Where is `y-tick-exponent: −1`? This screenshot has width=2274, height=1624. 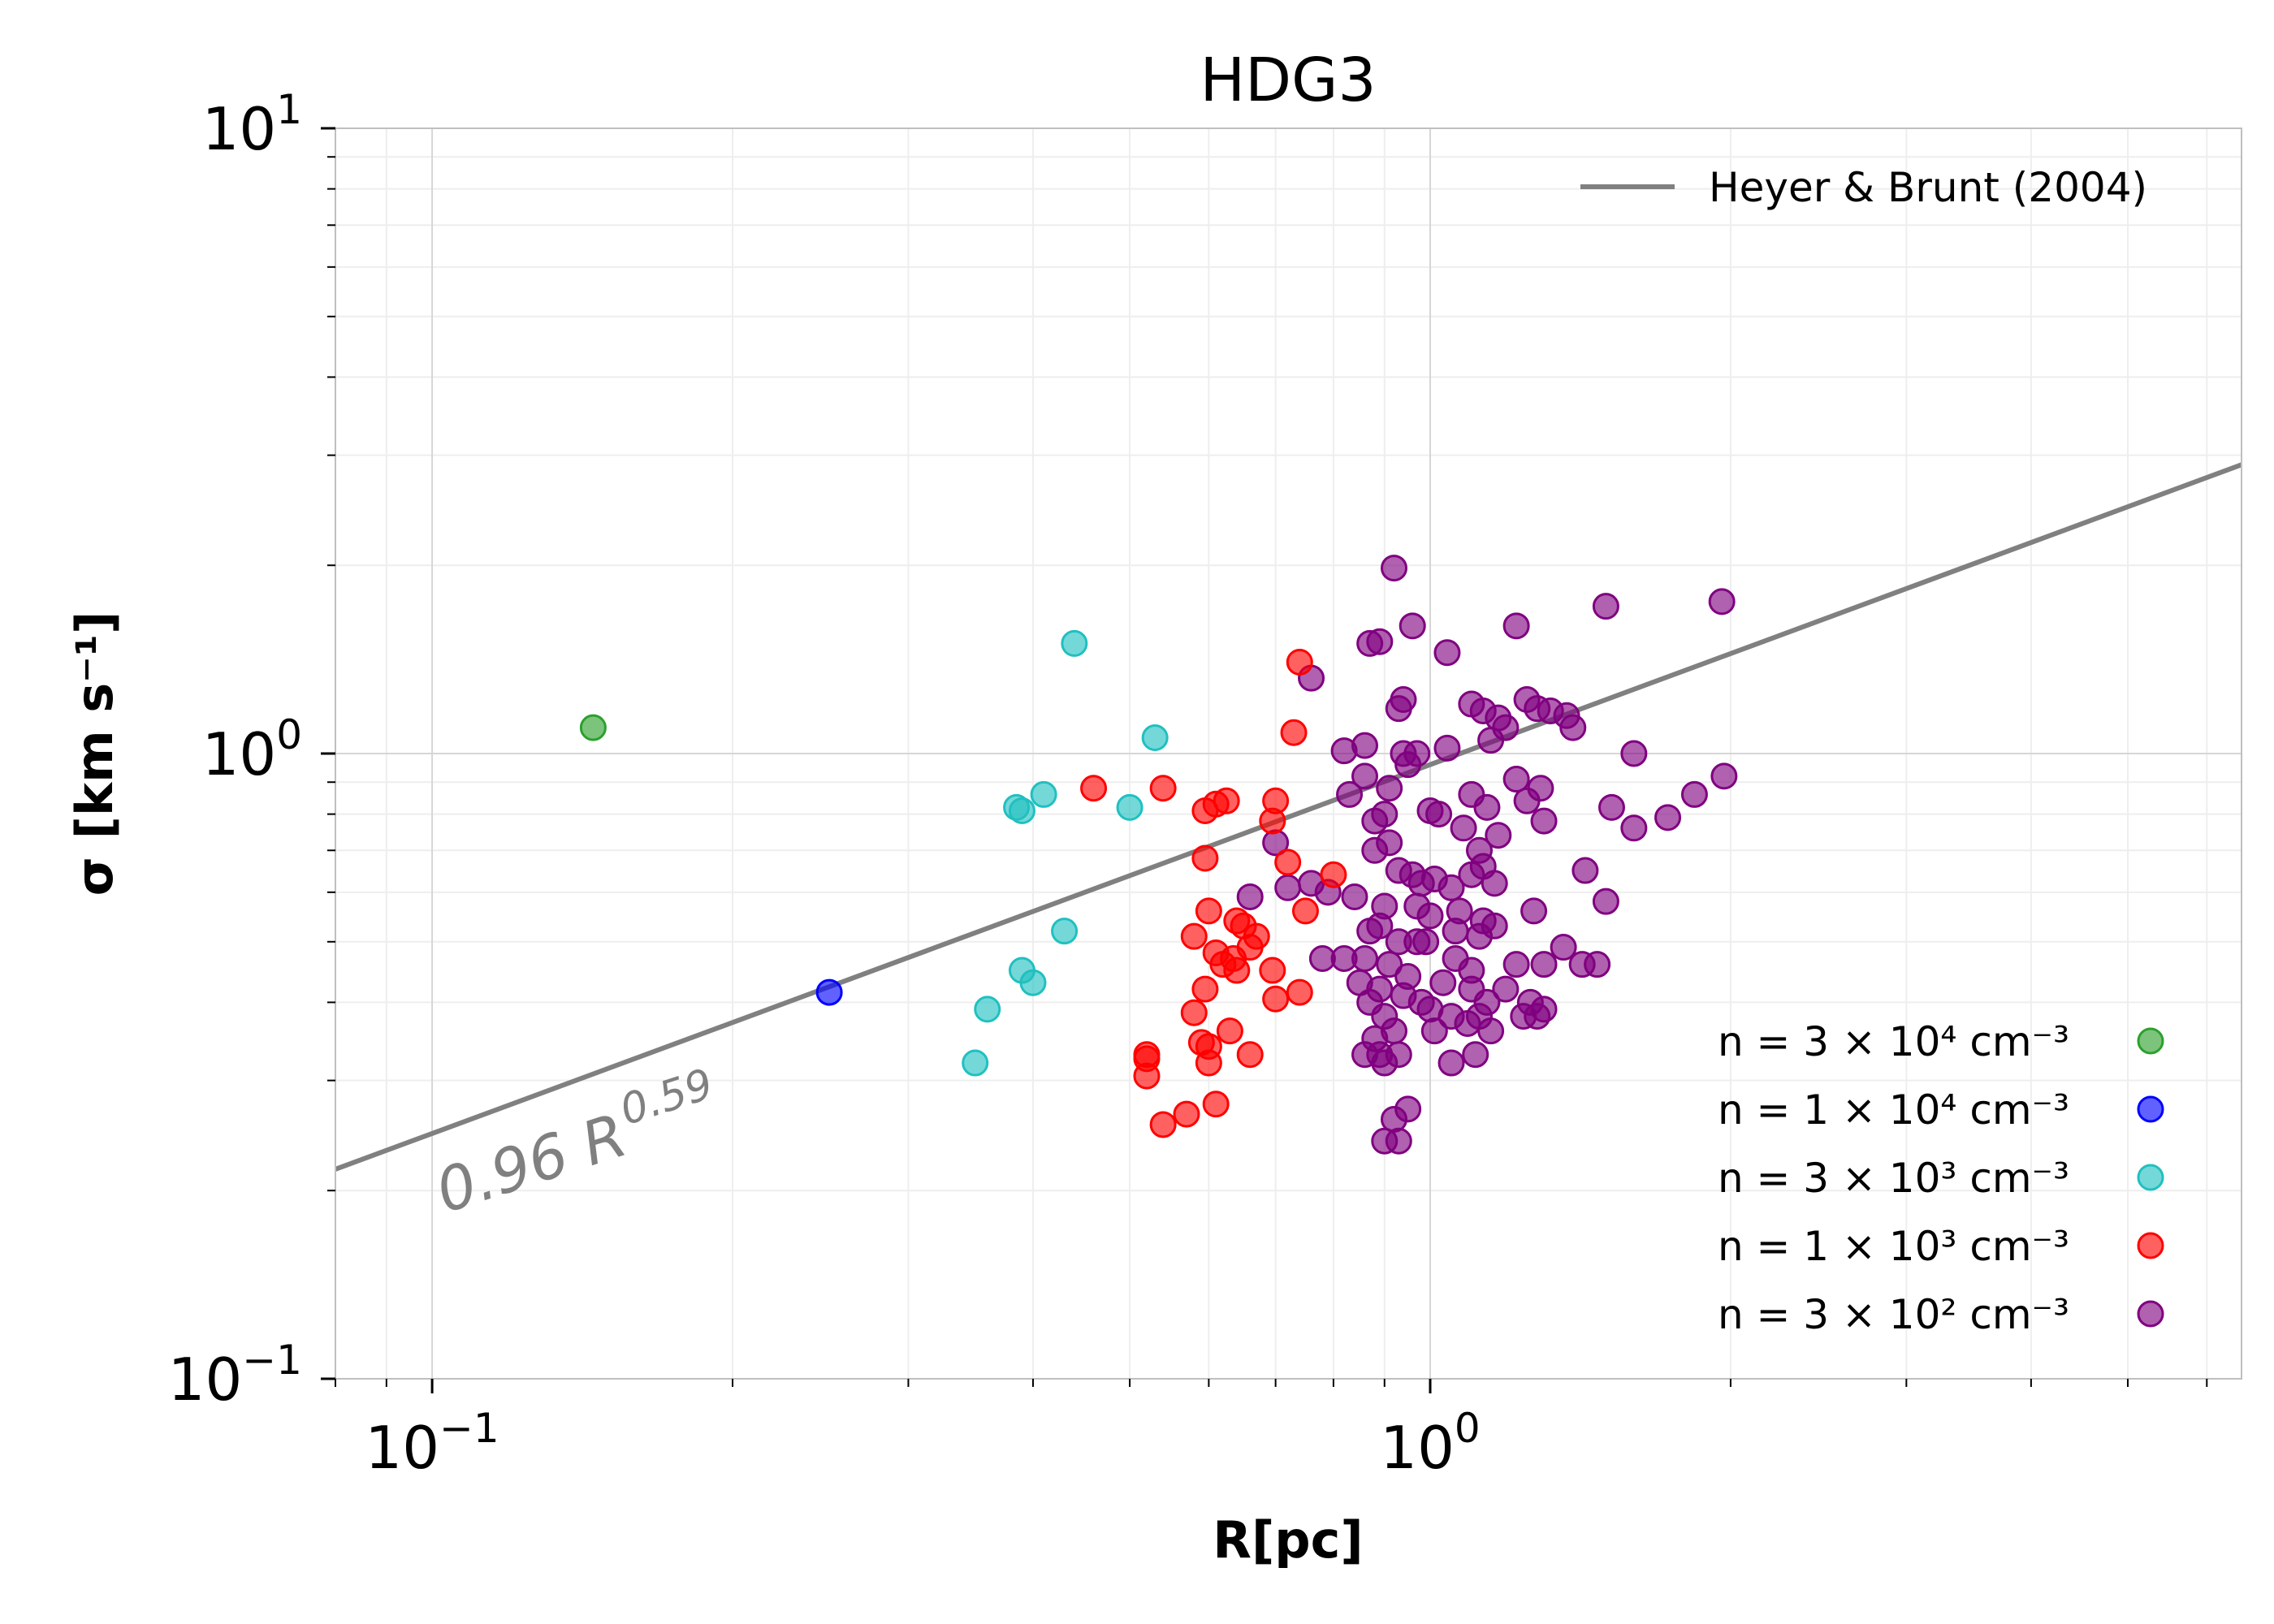
y-tick-exponent: −1 is located at coordinates (272, 1360).